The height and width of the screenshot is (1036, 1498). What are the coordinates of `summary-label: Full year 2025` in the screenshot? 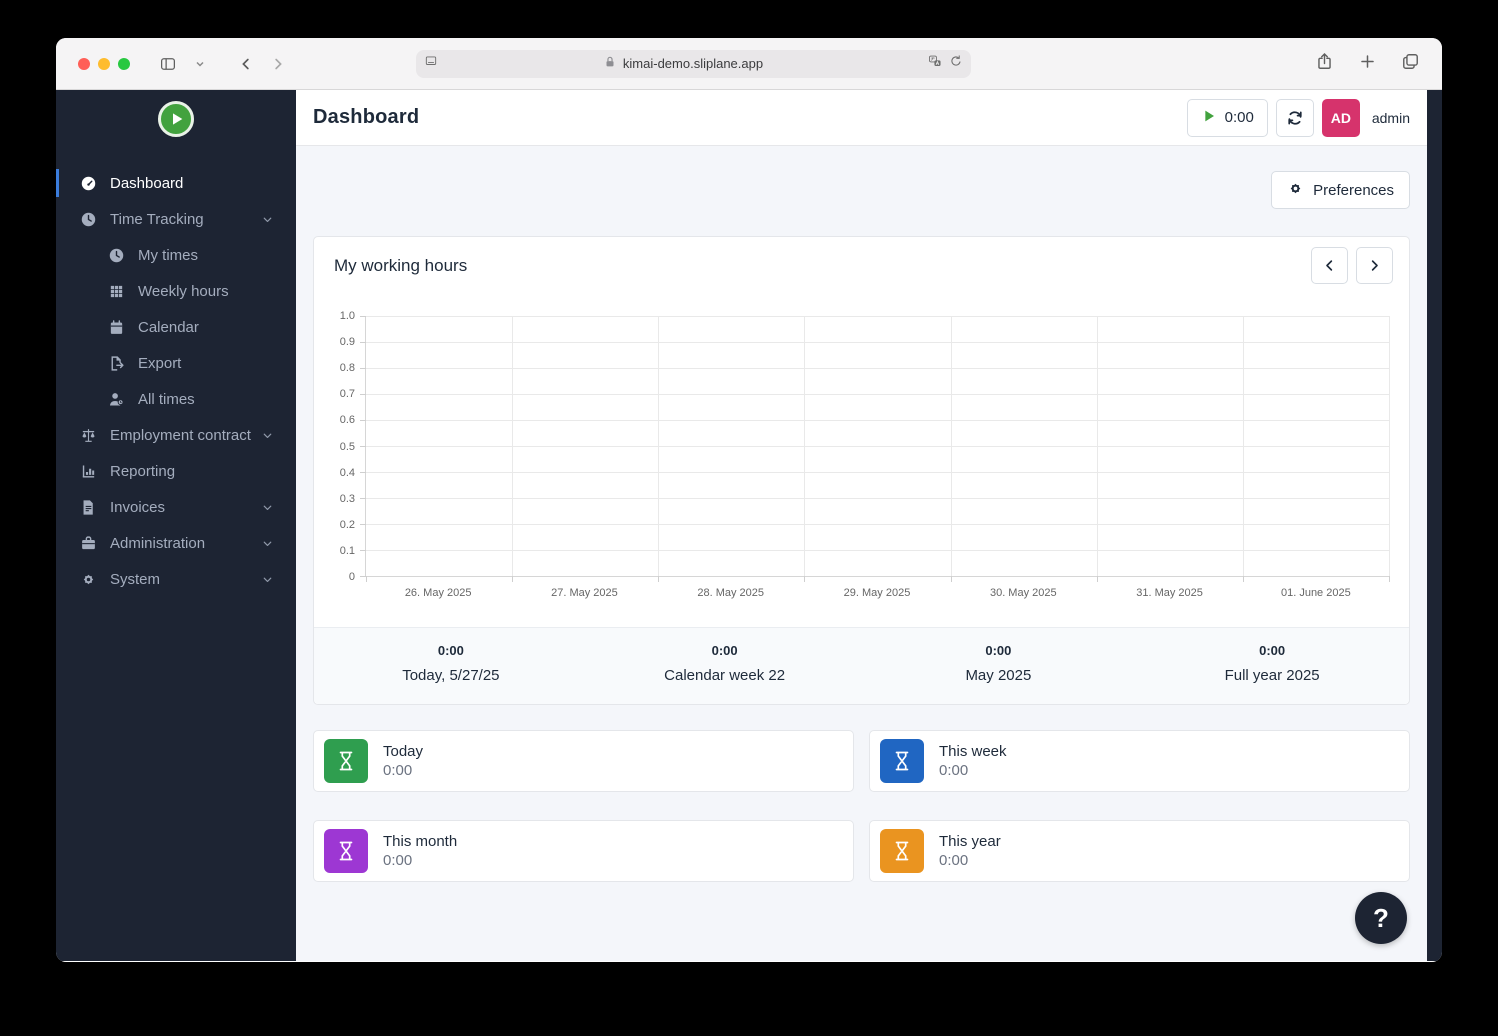 It's located at (1272, 675).